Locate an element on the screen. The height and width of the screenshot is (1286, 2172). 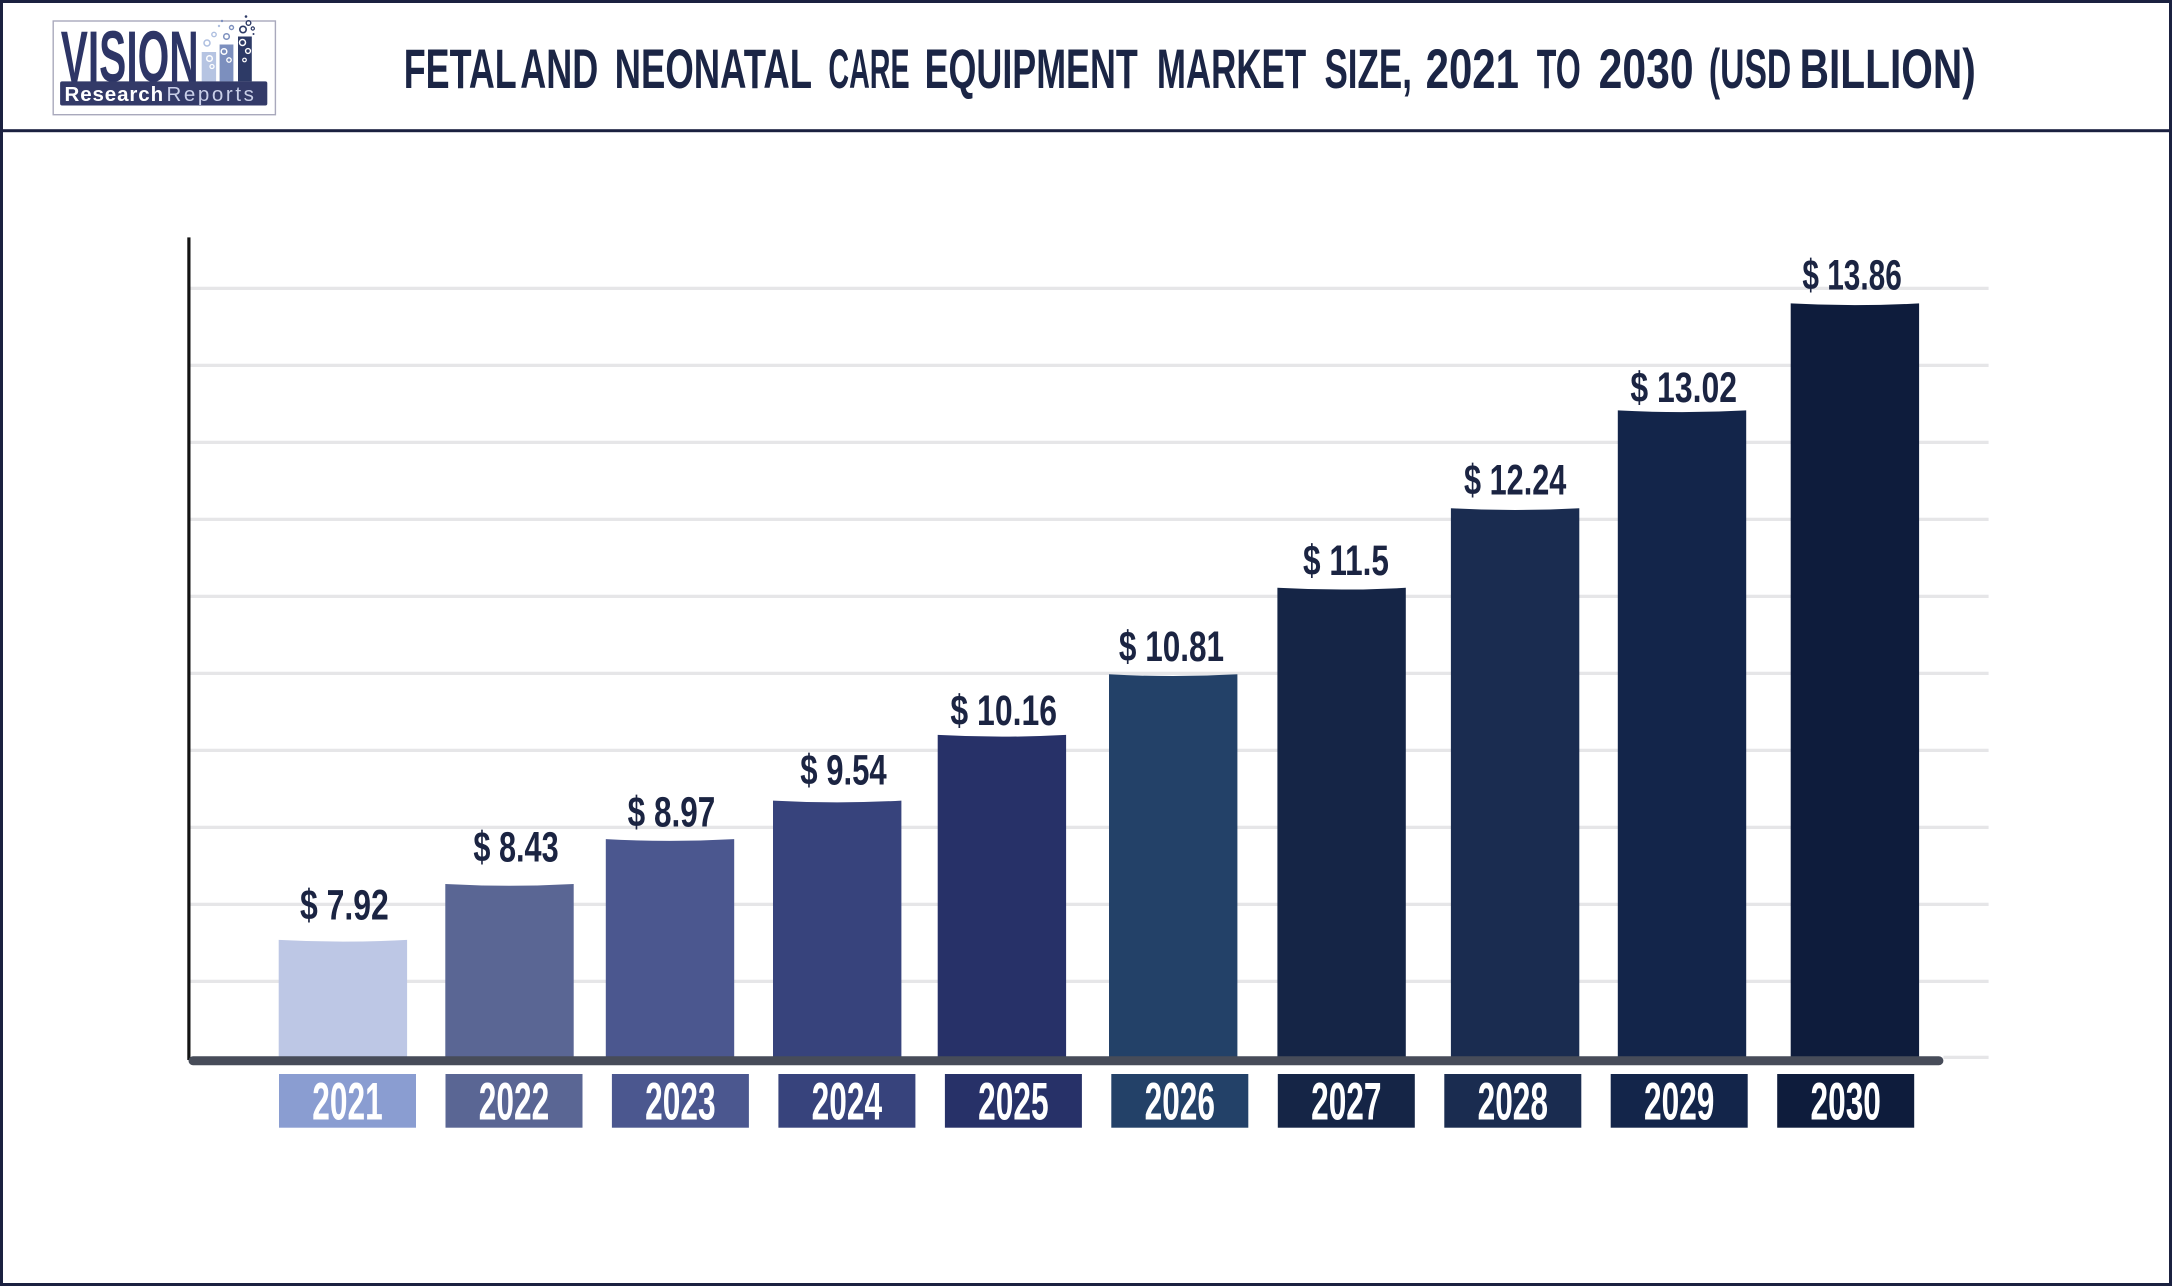
svg-text: $ 13.86 is located at coordinates (1851, 275).